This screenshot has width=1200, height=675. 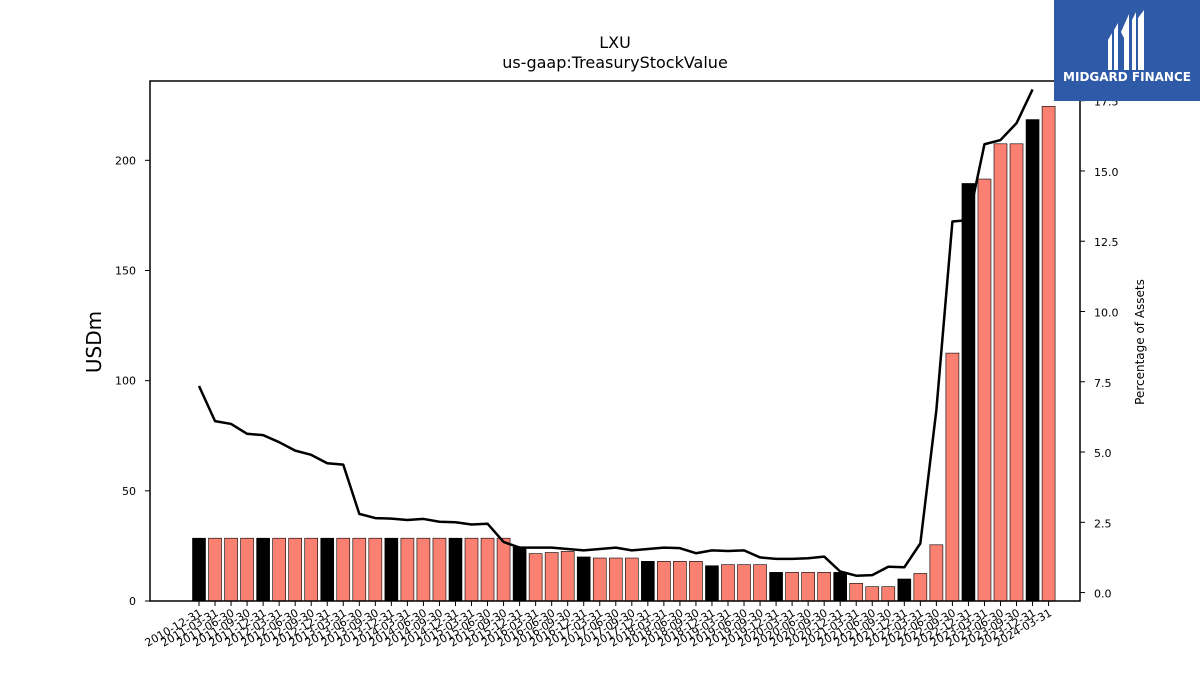 I want to click on y2-tick-label: 12.5, so click(x=1106, y=242).